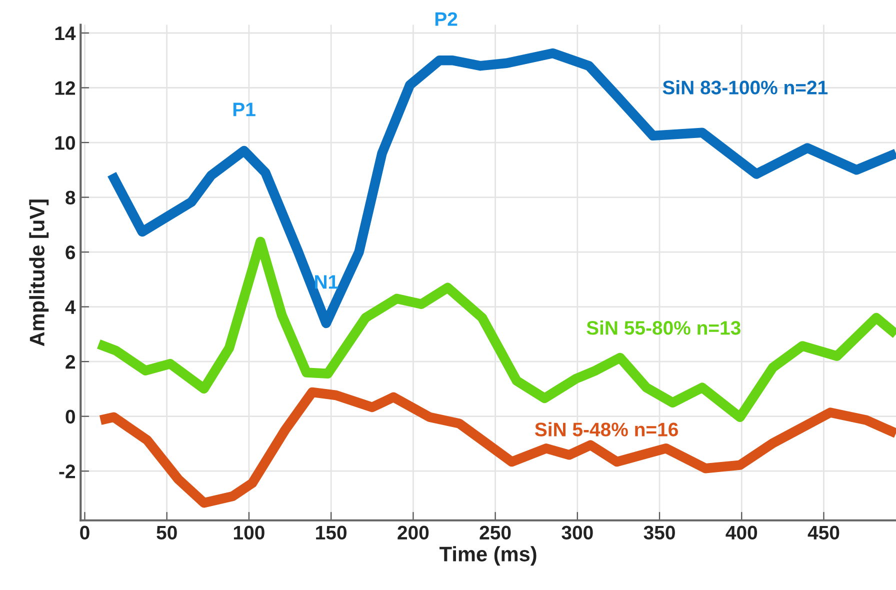 The width and height of the screenshot is (896, 590). What do you see at coordinates (244, 109) in the screenshot?
I see `annotation: P1` at bounding box center [244, 109].